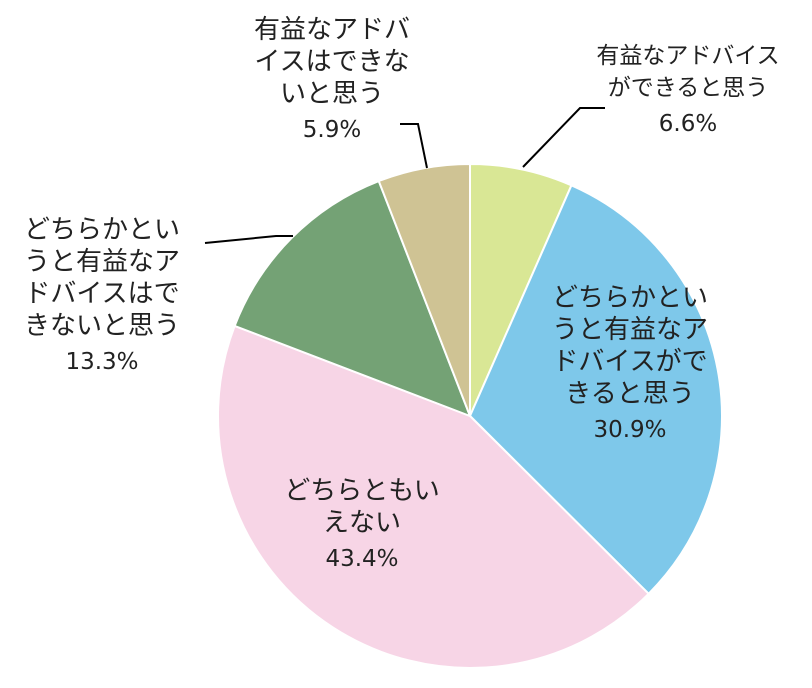 The width and height of the screenshot is (812, 688). Describe the element at coordinates (424, 289) in the screenshot. I see `slice-cannot-advise` at that location.